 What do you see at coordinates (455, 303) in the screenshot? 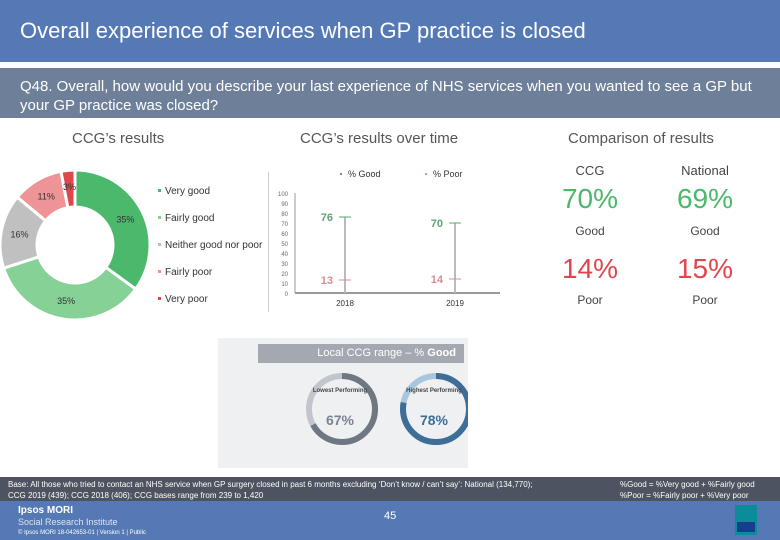
I see `x-tick-label: 2019` at bounding box center [455, 303].